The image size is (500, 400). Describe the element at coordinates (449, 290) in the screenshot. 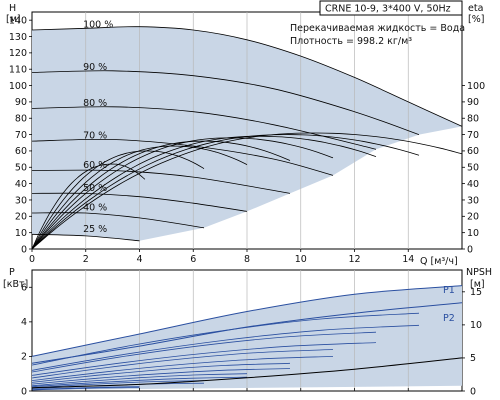

I see `p1-label: P1` at that location.